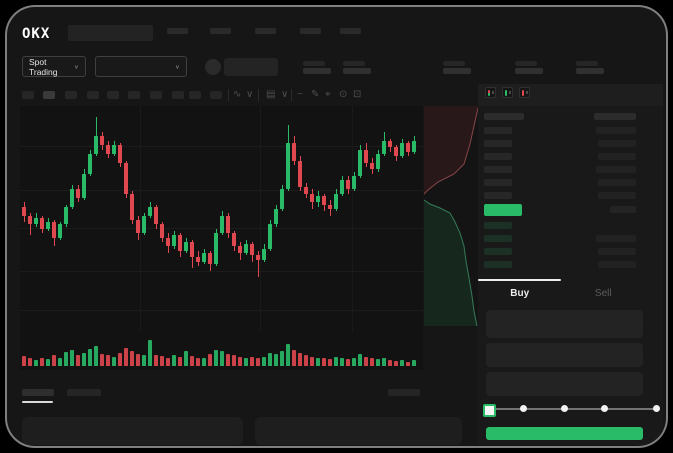 The width and height of the screenshot is (673, 453). I want to click on bids-only-view-icon, so click(507, 92).